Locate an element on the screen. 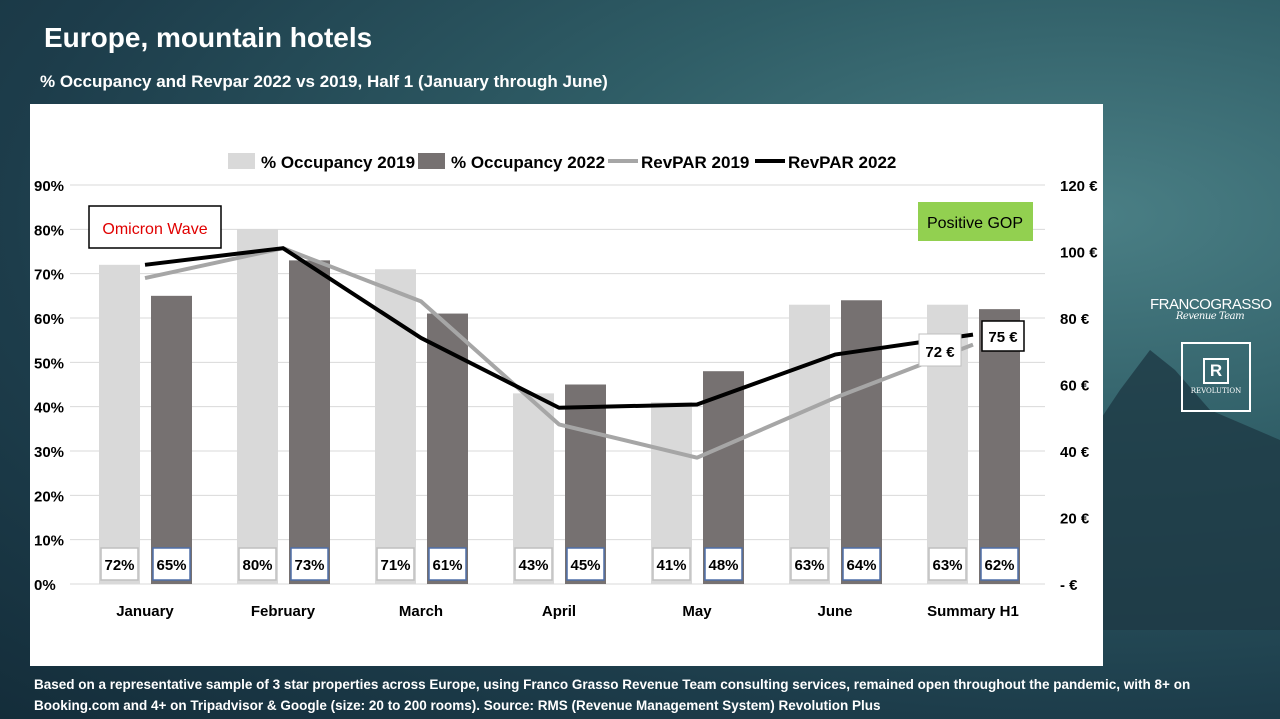  y-right-tick-label: - € is located at coordinates (1069, 585).